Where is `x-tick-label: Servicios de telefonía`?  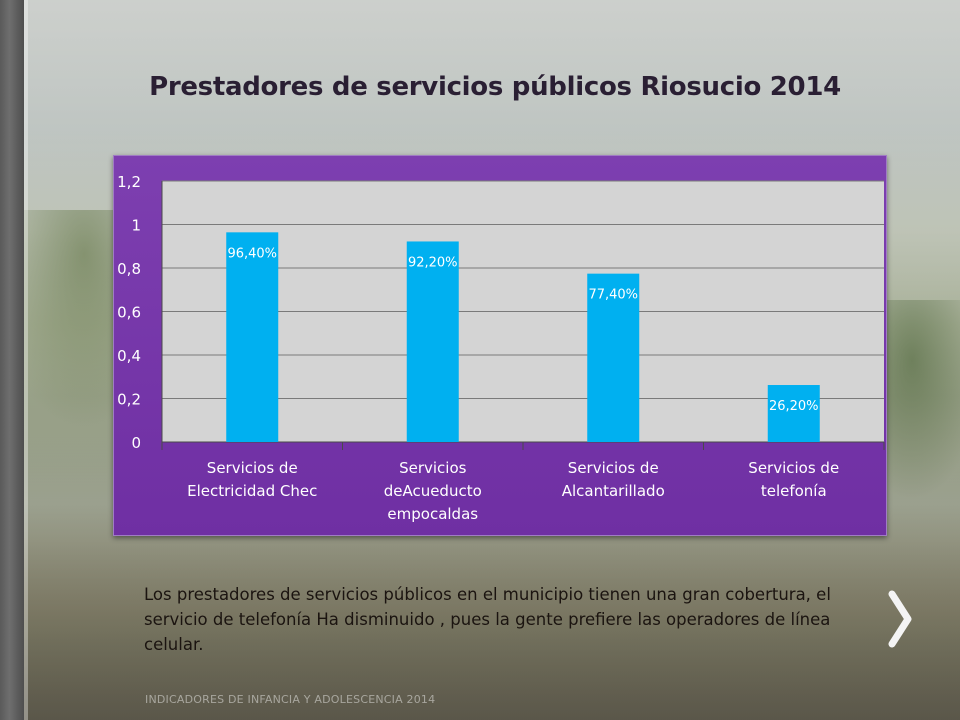
x-tick-label: Servicios de telefonía is located at coordinates (793, 479).